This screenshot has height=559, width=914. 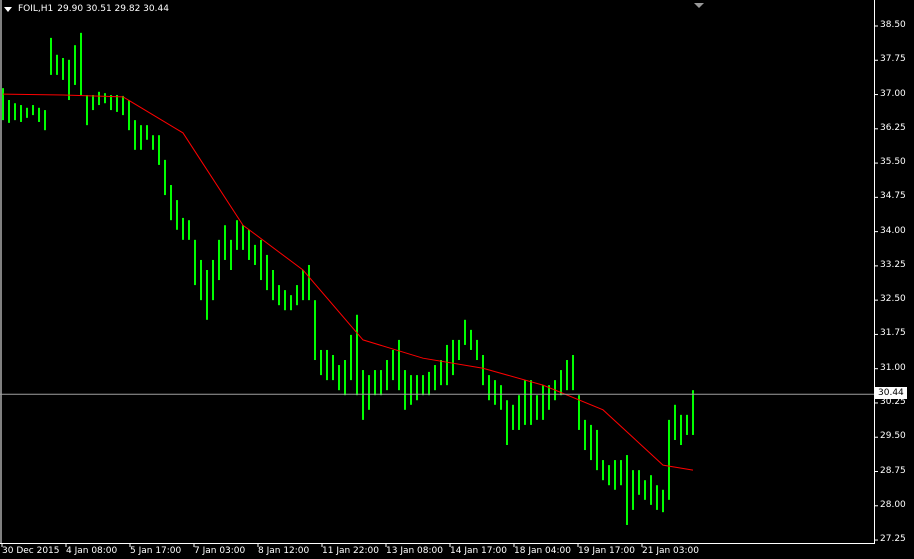 I want to click on dropdown-triangle-icon, so click(x=8, y=9).